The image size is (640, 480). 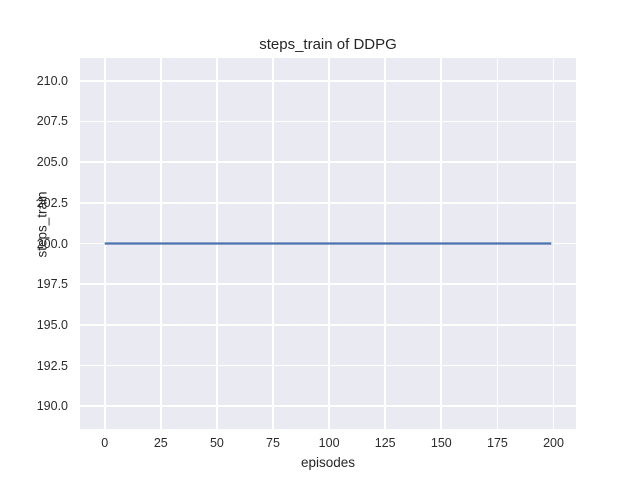 What do you see at coordinates (52, 243) in the screenshot?
I see `y-tick-label: 200.0` at bounding box center [52, 243].